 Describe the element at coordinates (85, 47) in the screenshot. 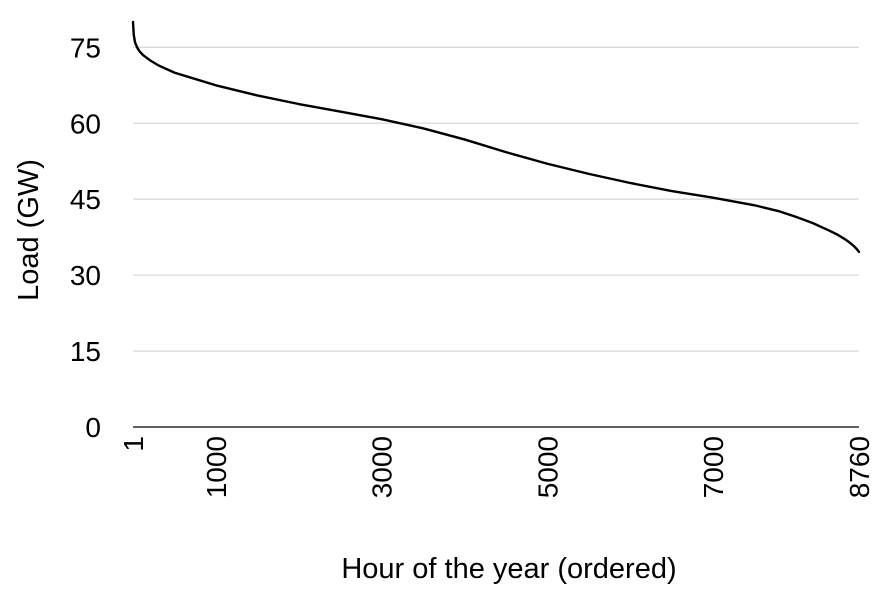

I see `y-tick-label-75: 75` at that location.